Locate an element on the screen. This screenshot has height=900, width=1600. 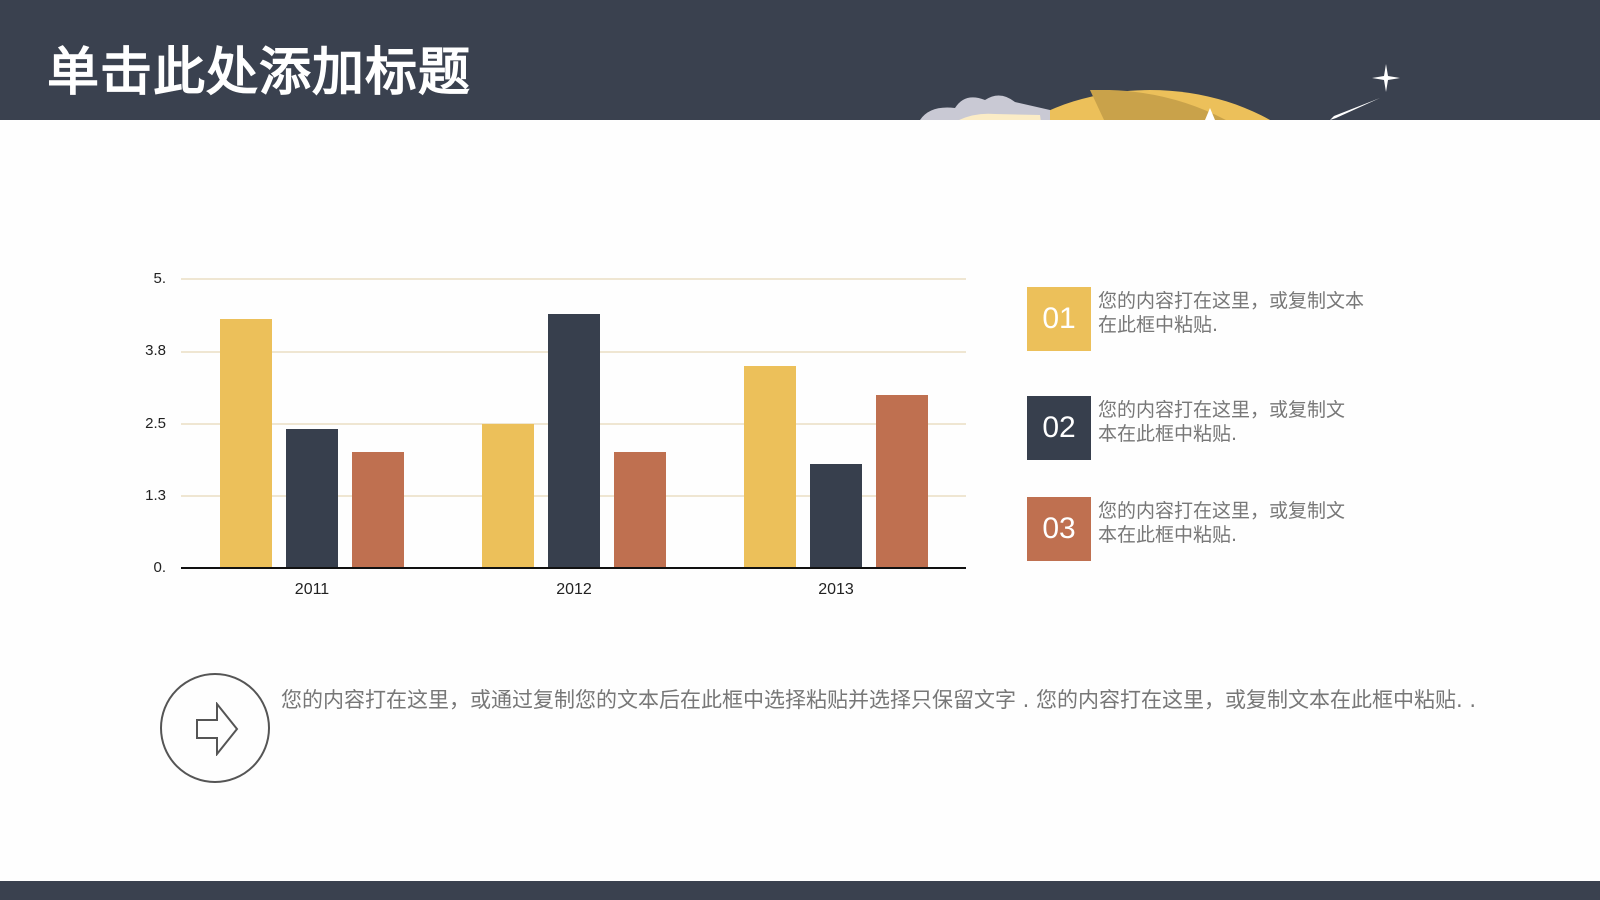
legend-number-badge: 02 is located at coordinates (1059, 428).